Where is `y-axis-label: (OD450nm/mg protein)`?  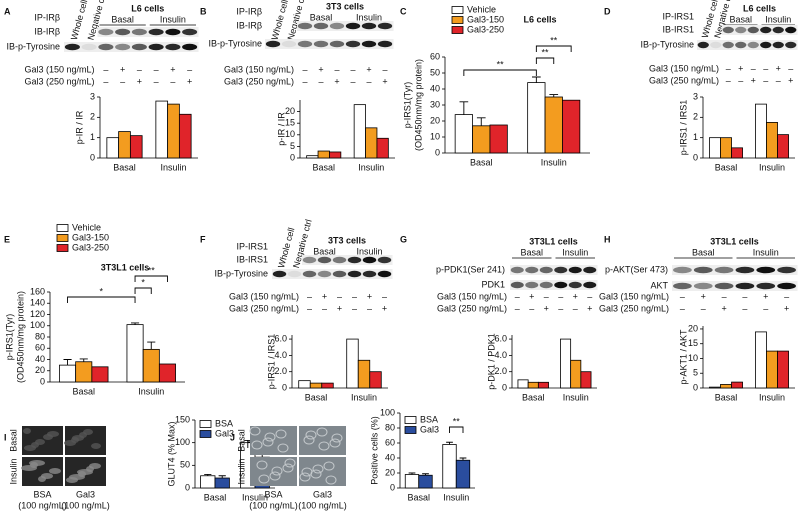 y-axis-label: (OD450nm/mg protein) is located at coordinates (20, 337).